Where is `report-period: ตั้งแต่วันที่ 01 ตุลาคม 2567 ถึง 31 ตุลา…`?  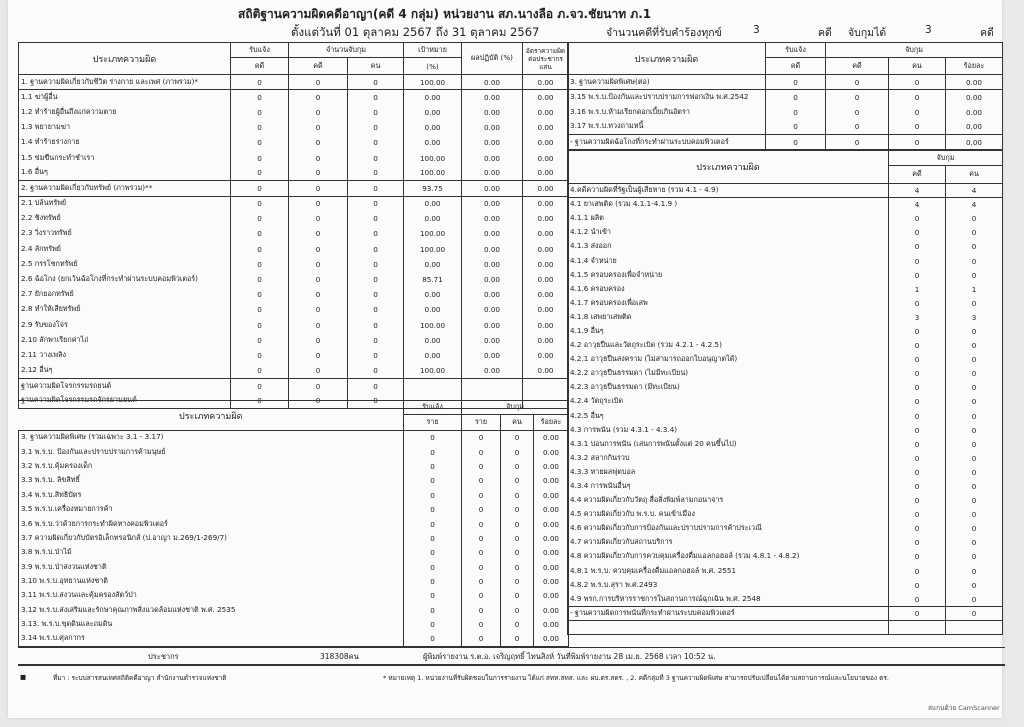
report-period: ตั้งแต่วันที่ 01 ตุลาคม 2567 ถึง 31 ตุลา… is located at coordinates (415, 32).